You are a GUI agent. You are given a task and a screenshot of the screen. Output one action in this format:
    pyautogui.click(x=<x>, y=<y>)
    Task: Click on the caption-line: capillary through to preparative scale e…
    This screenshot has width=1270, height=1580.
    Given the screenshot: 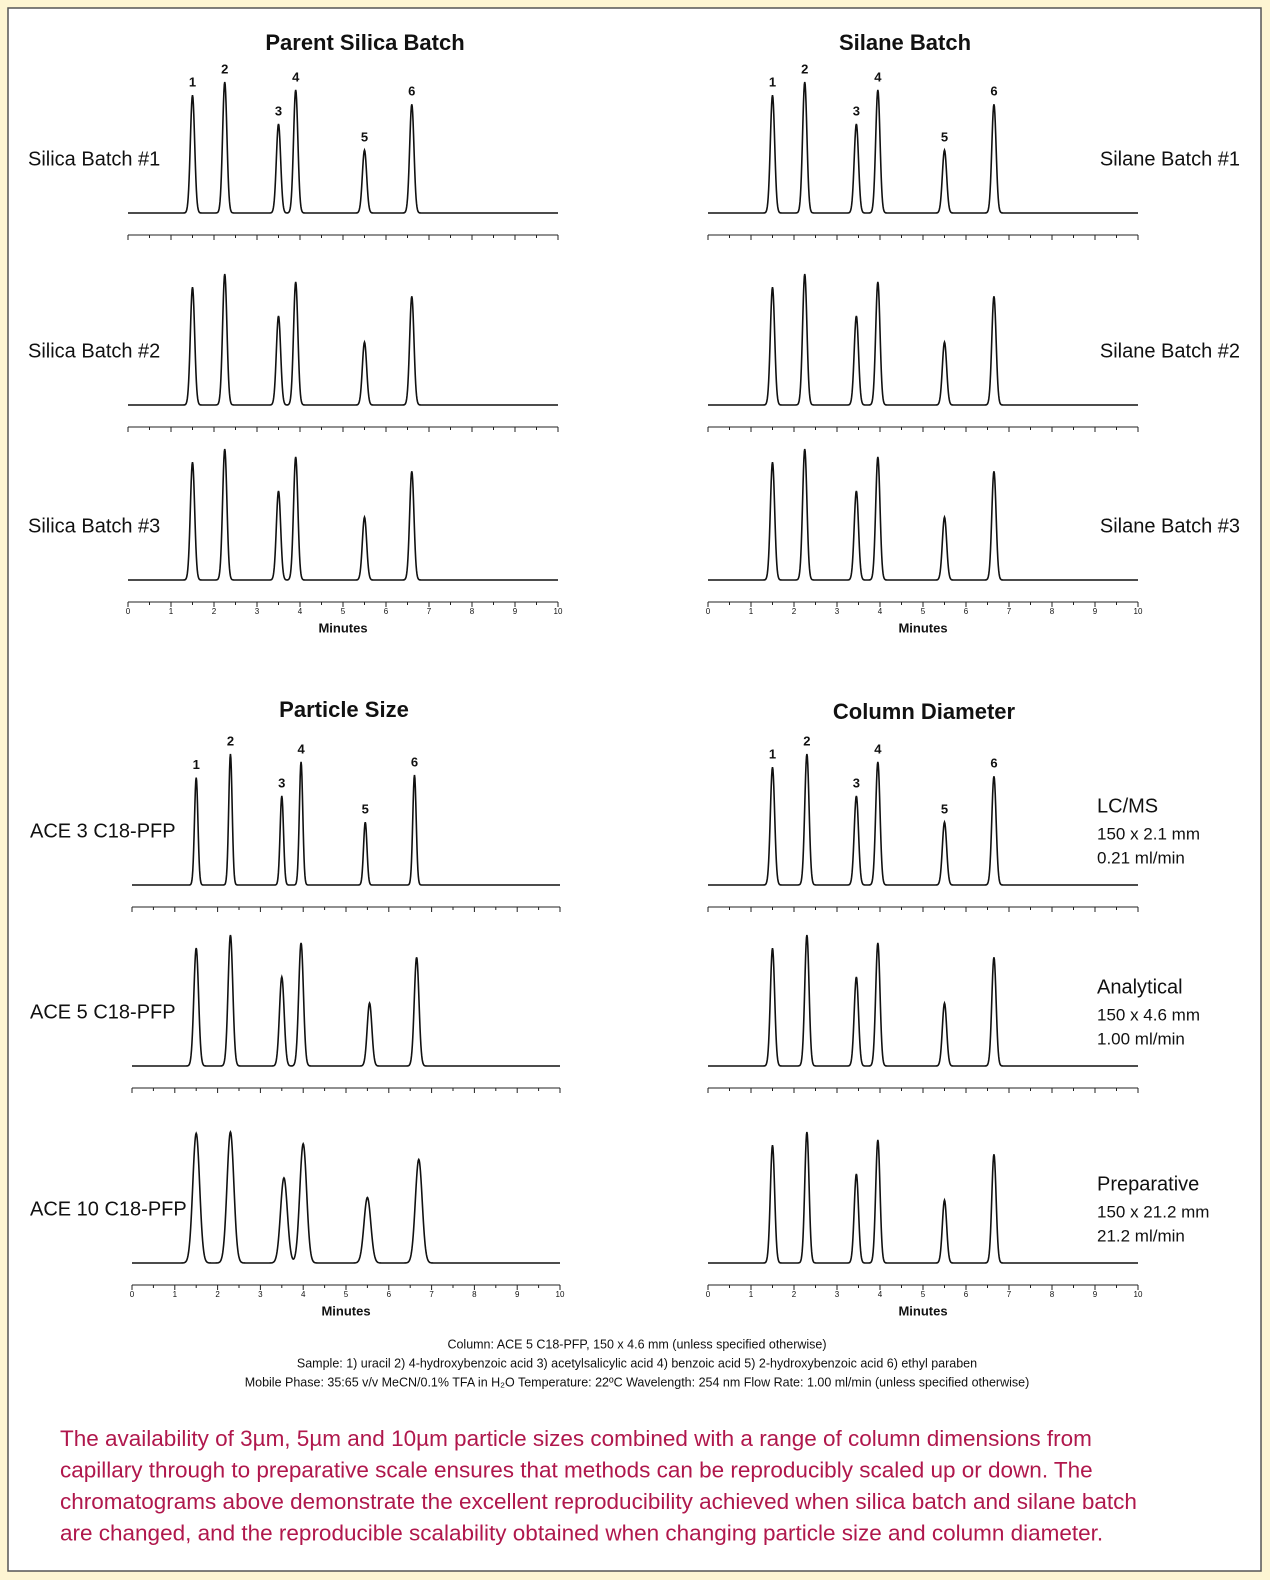 What is the action you would take?
    pyautogui.click(x=576, y=1469)
    